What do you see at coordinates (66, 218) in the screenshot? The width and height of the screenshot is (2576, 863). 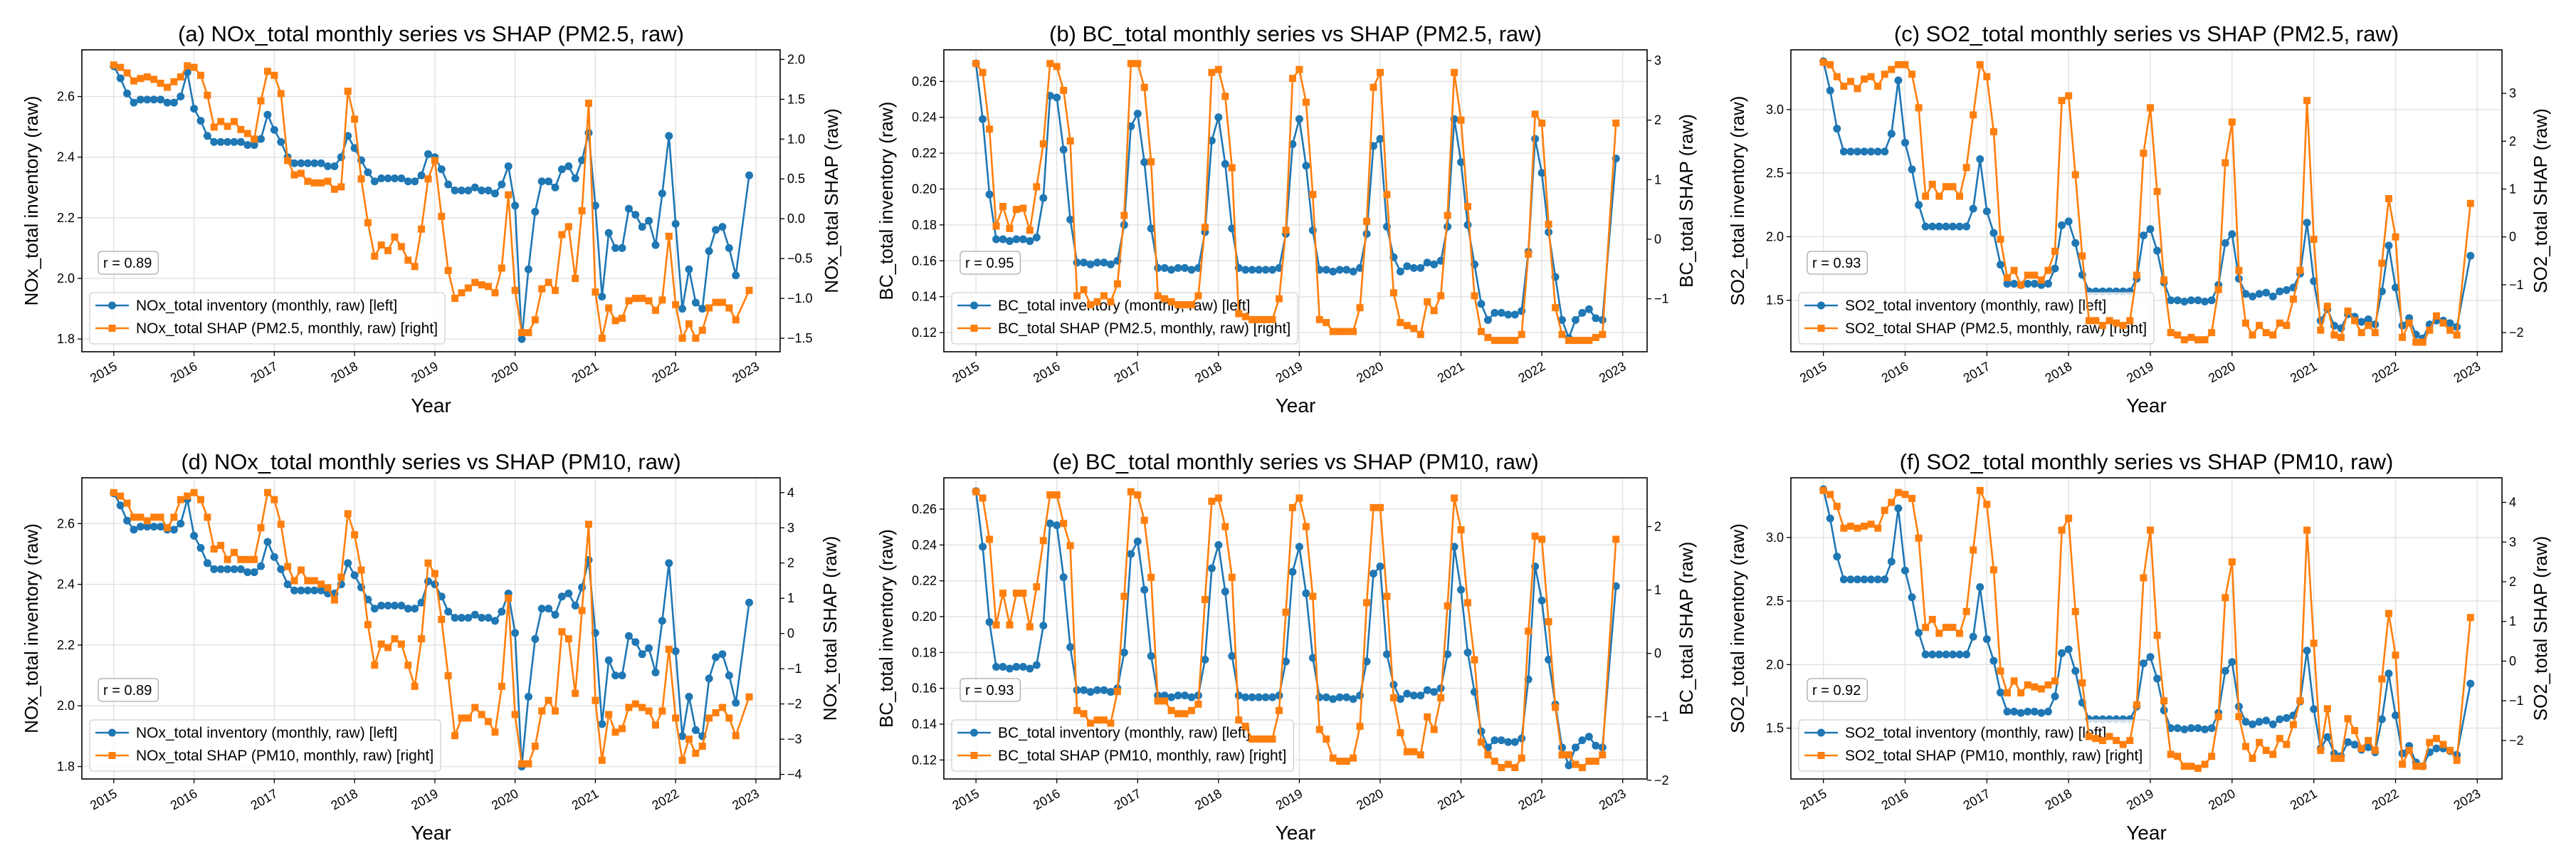 I see `y-tick-label-left: 2.2` at bounding box center [66, 218].